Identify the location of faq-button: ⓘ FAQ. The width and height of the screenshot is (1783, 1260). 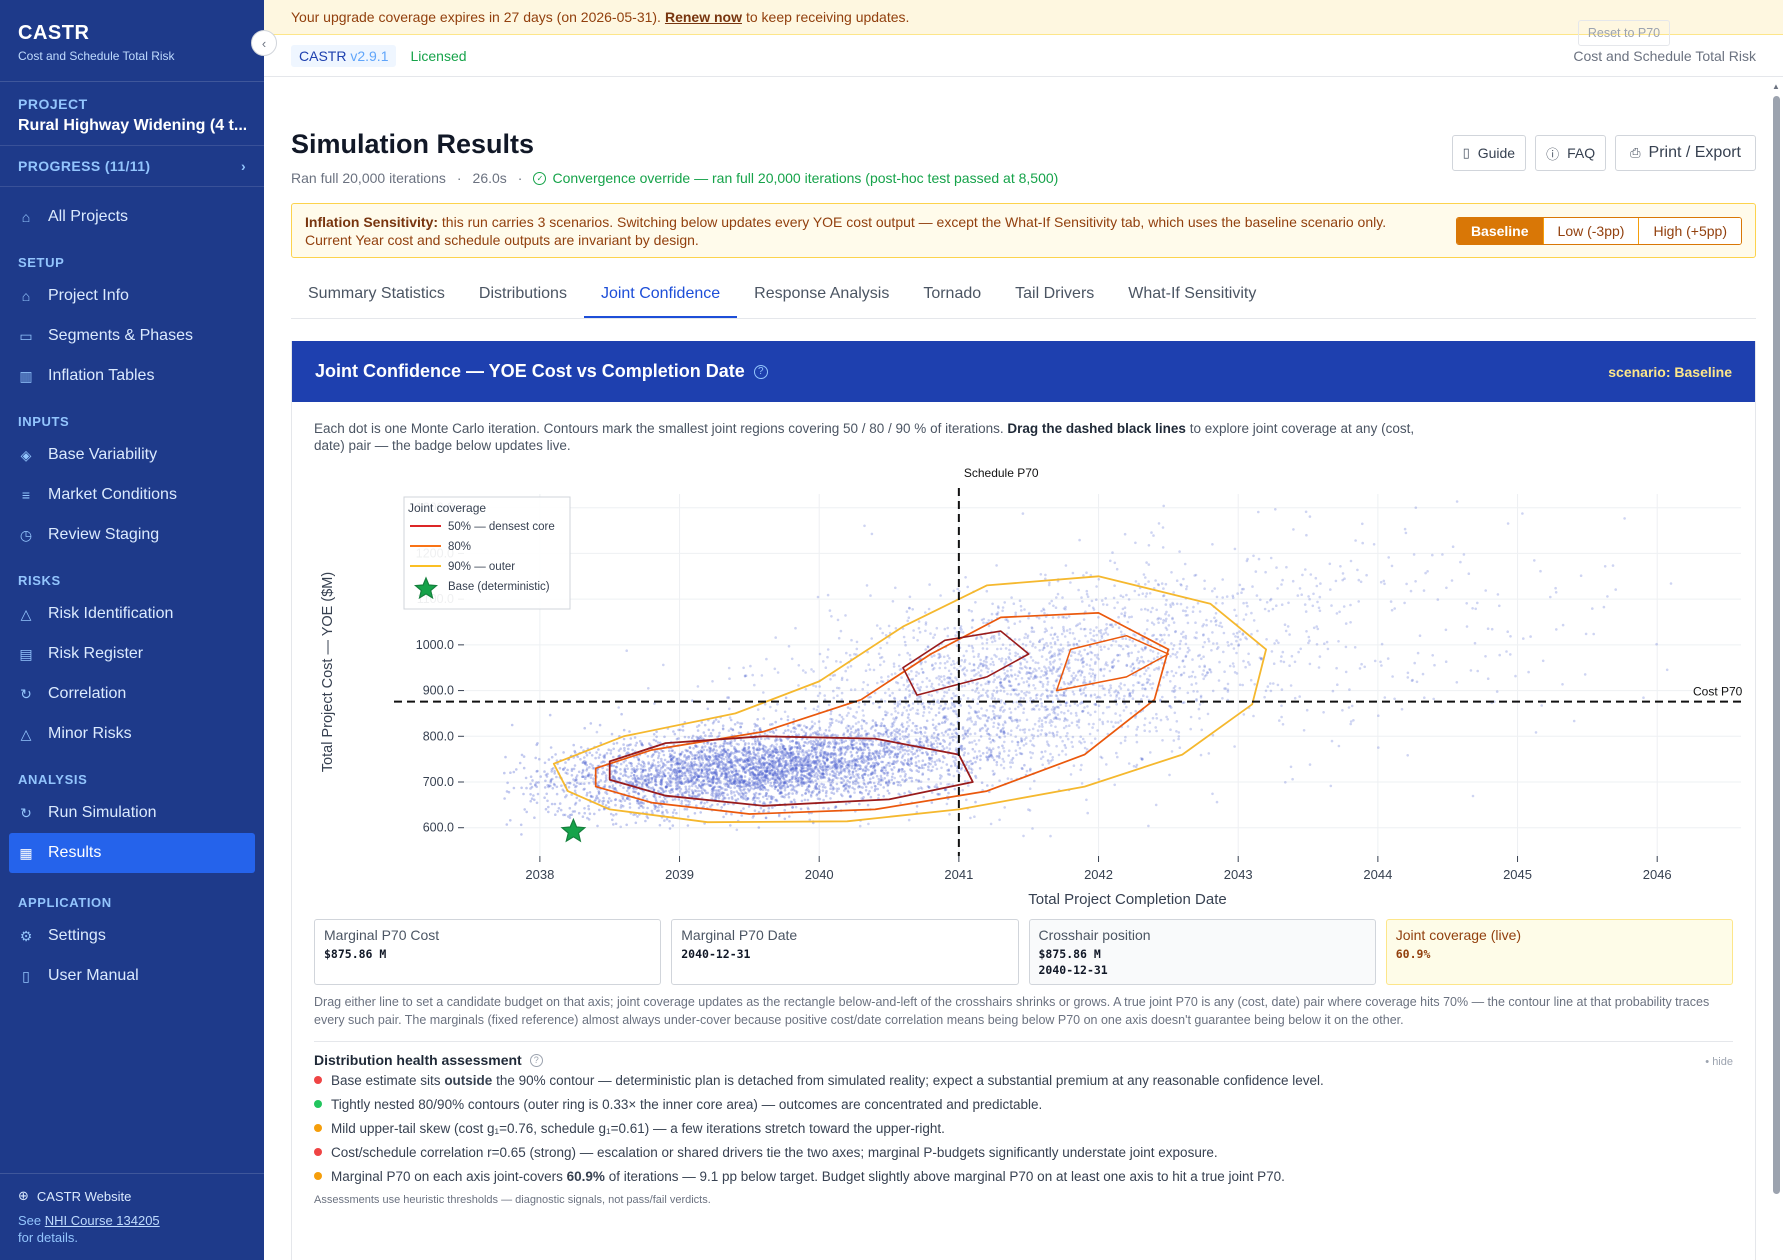
(1571, 153).